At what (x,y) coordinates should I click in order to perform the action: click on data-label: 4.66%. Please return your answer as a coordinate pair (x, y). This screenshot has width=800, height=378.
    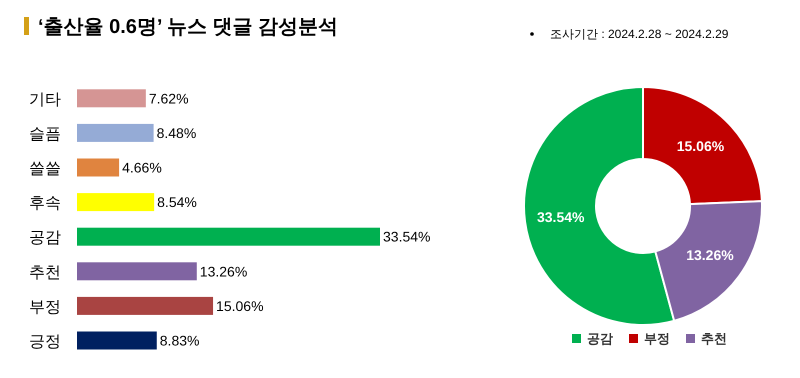
    Looking at the image, I should click on (142, 168).